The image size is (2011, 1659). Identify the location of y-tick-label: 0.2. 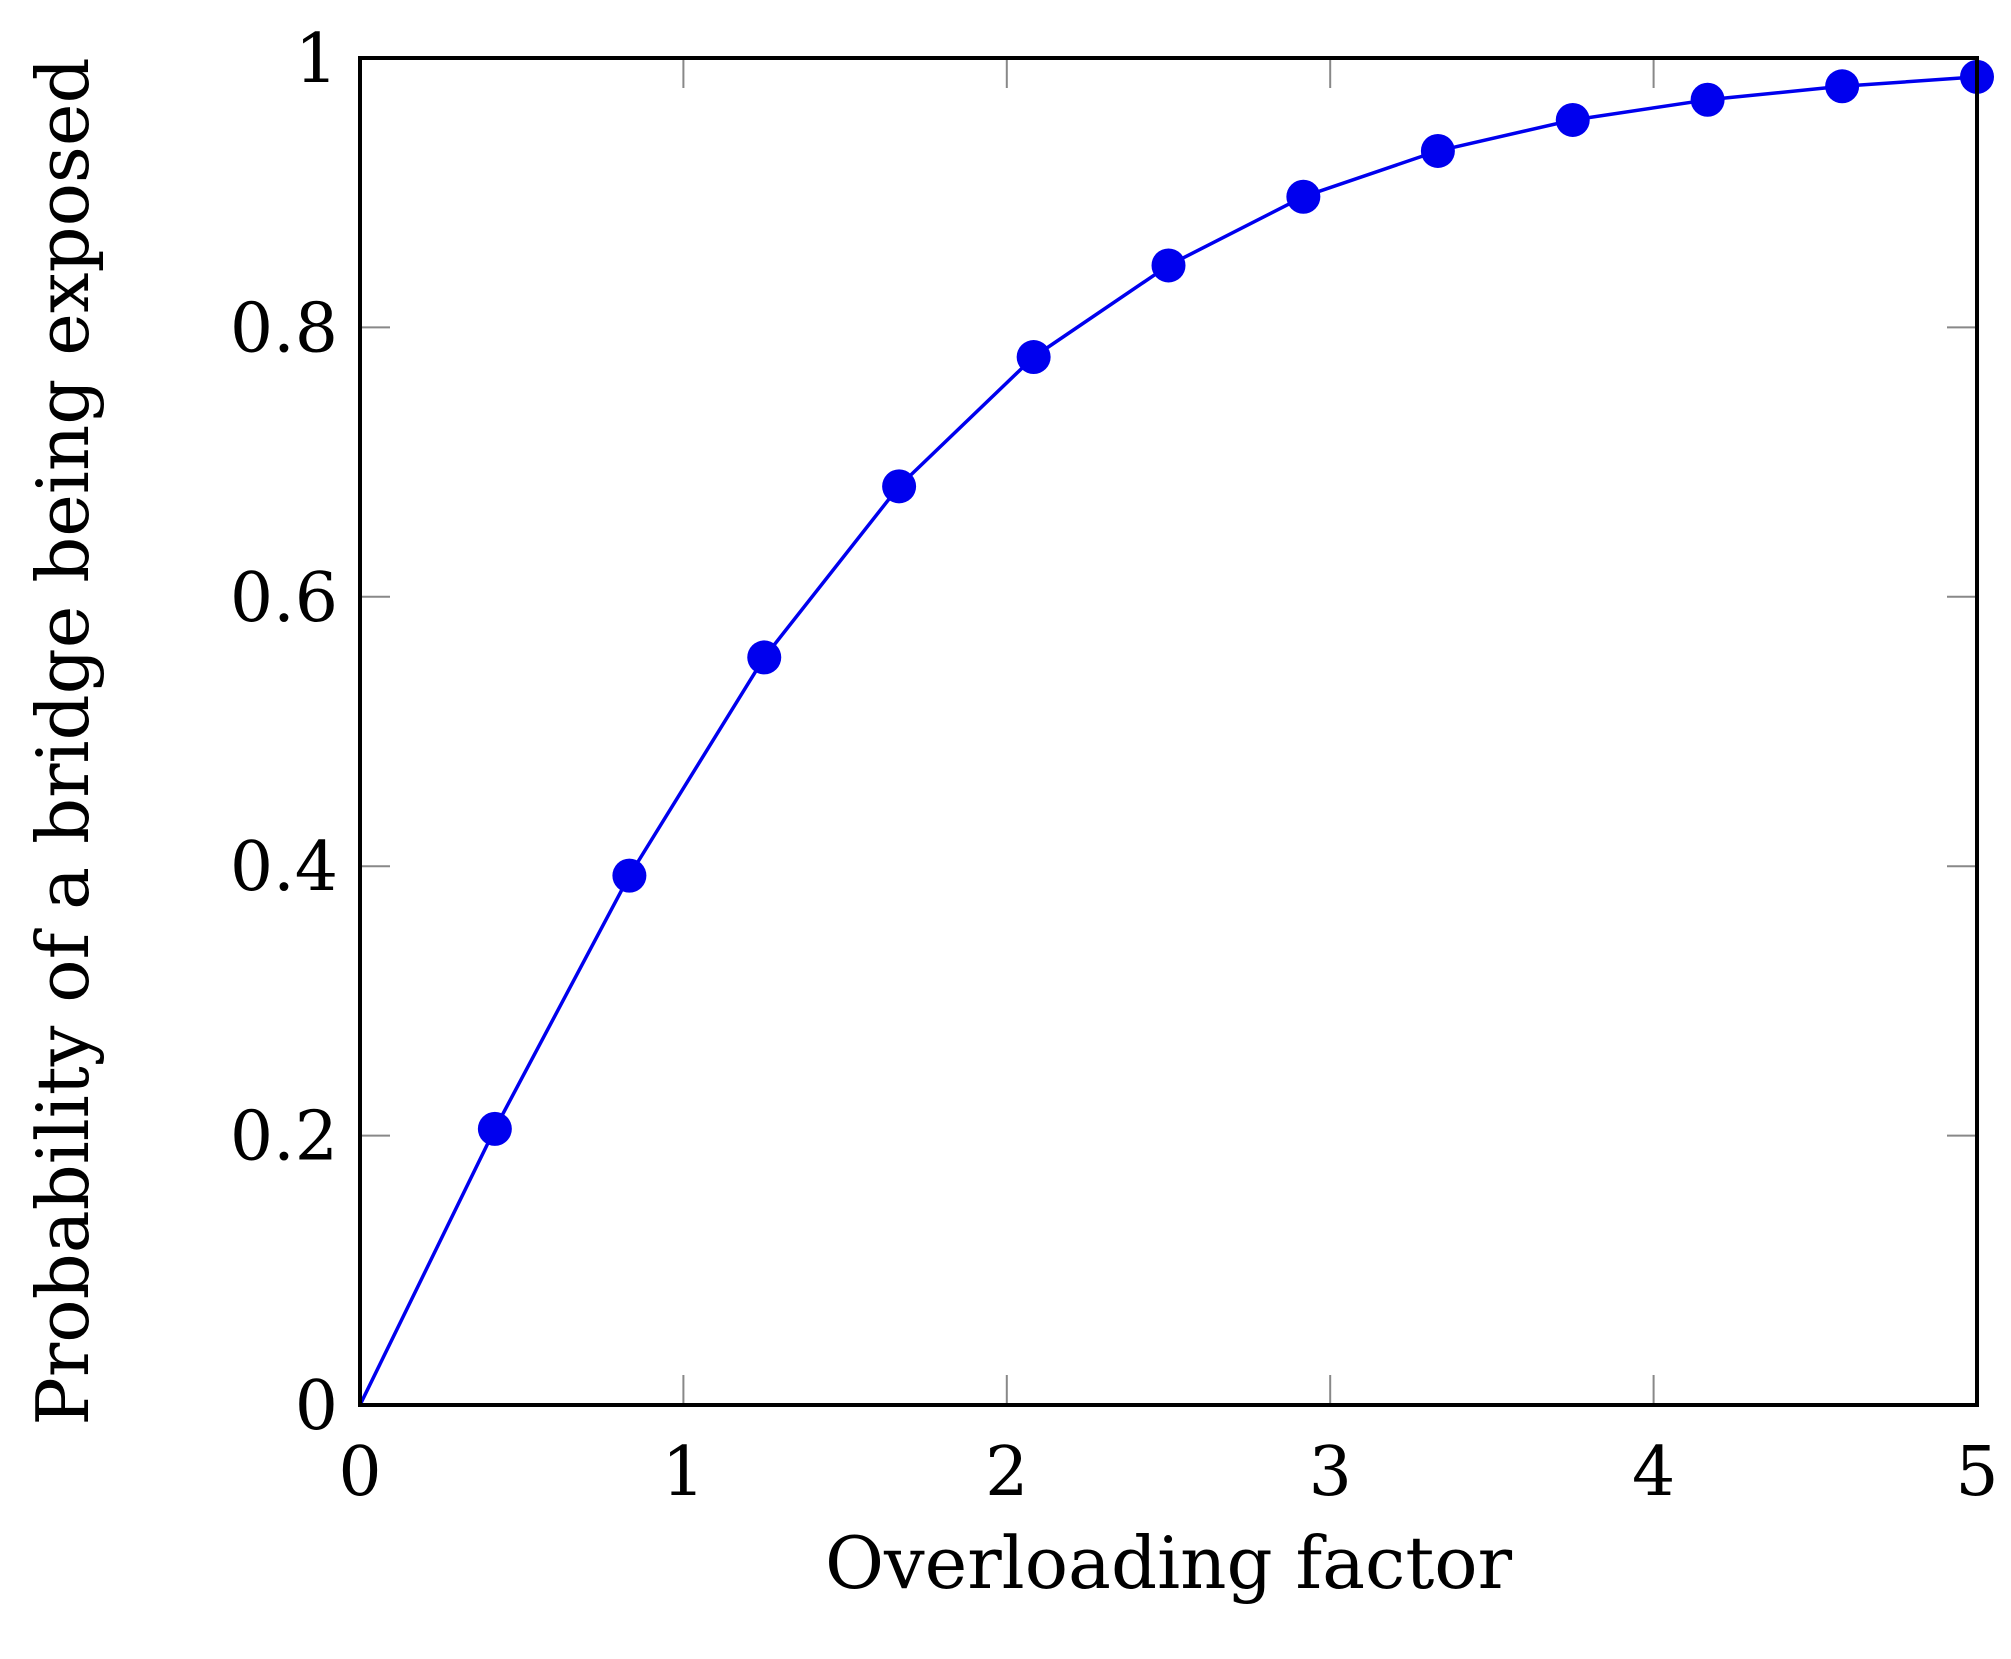
(284, 1137).